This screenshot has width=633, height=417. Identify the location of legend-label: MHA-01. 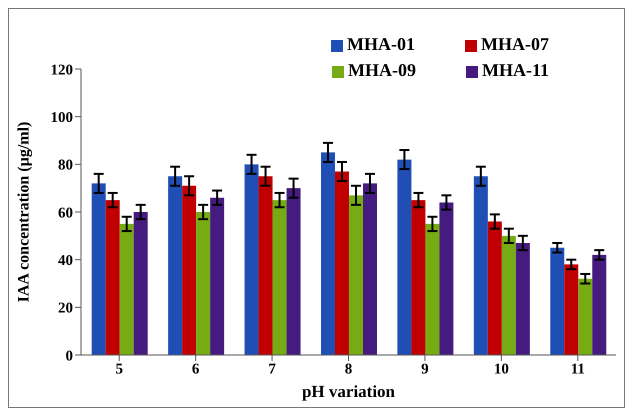
(381, 44).